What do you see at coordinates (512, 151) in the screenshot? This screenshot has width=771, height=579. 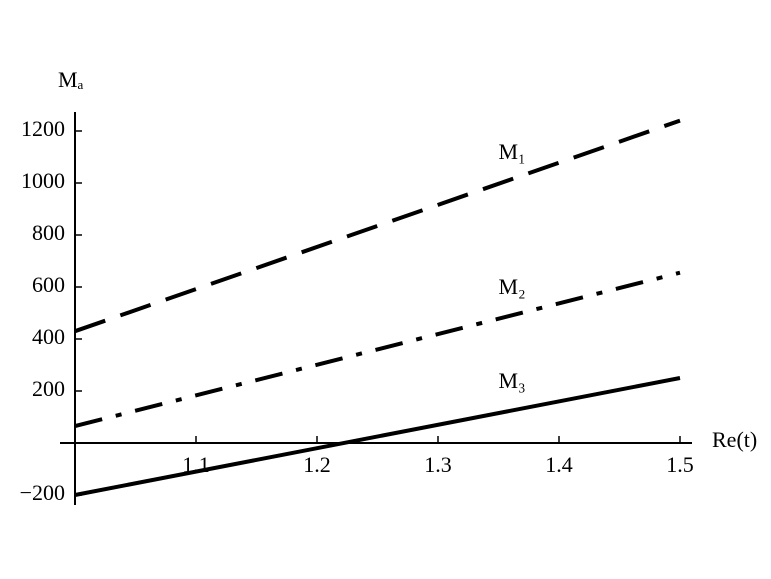 I see `series-label: M₁` at bounding box center [512, 151].